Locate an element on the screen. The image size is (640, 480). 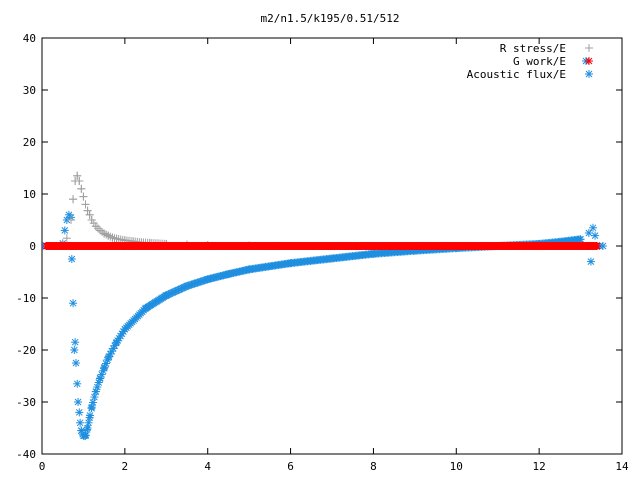
x-tick-label: 6 is located at coordinates (290, 466).